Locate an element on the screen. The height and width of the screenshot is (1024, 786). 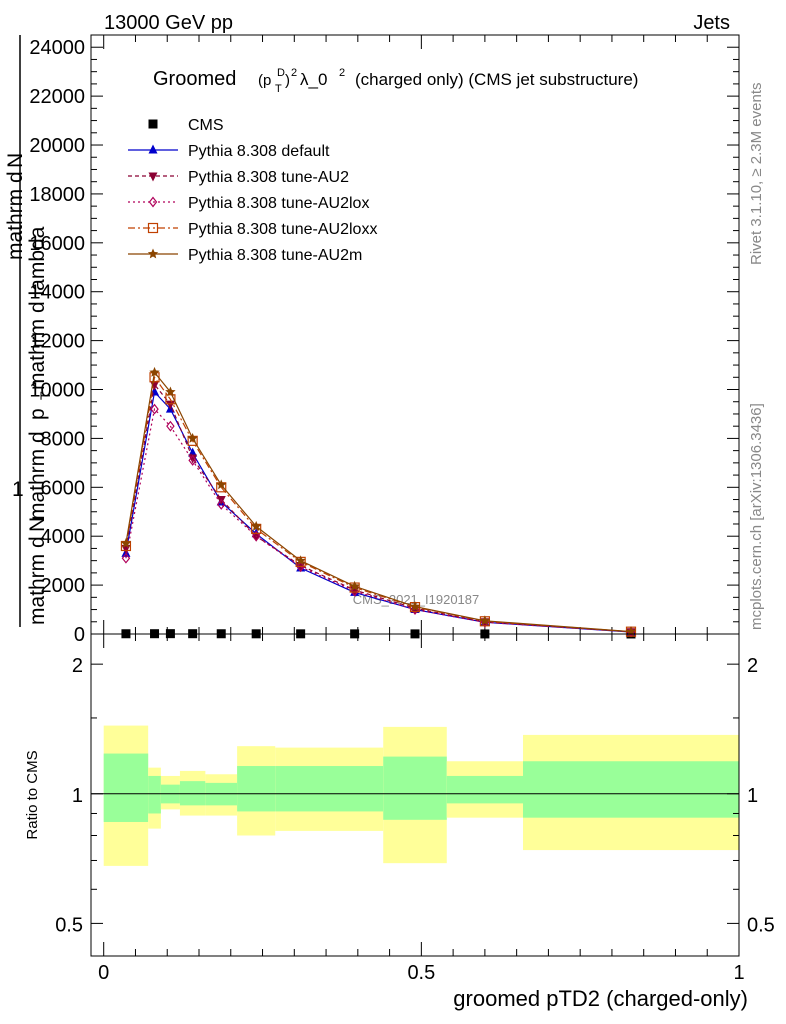
x-axis-label: groomed pTD2 (charged-only) is located at coordinates (600, 998).